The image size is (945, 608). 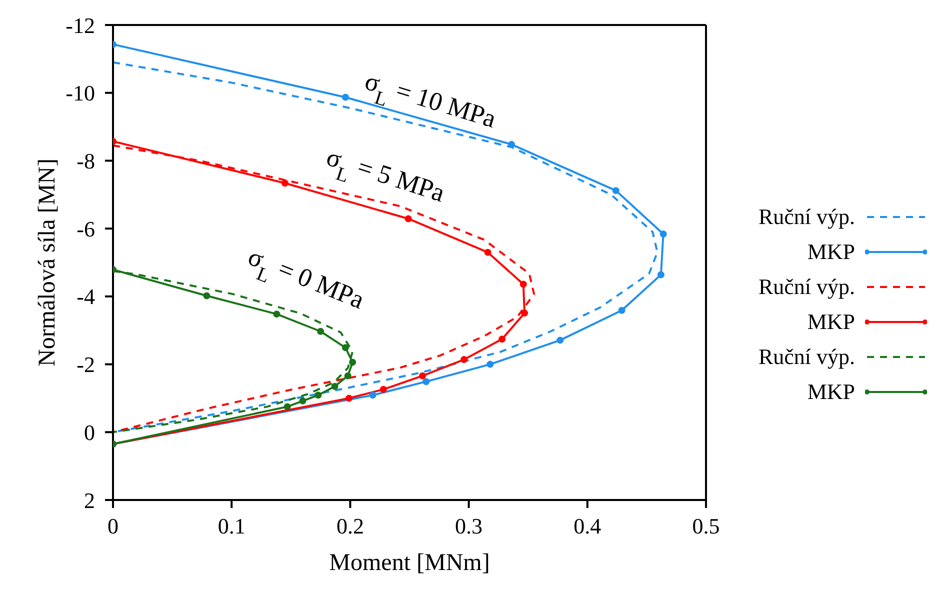 I want to click on x-tick-label: 0.2, so click(x=350, y=526).